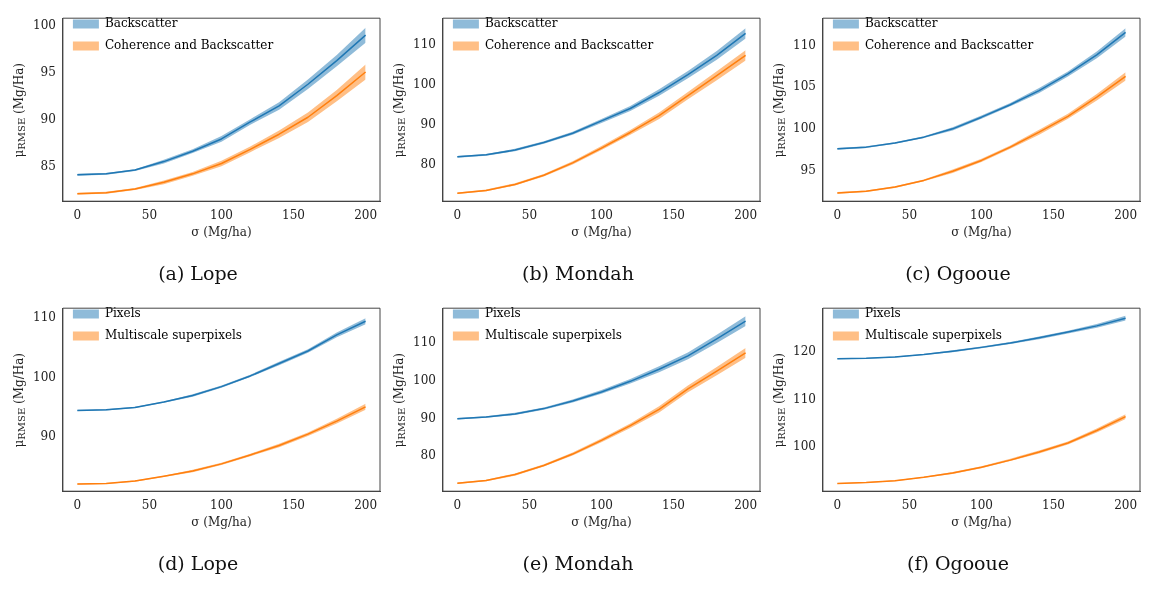  I want to click on text: (a) Lope, so click(198, 273).